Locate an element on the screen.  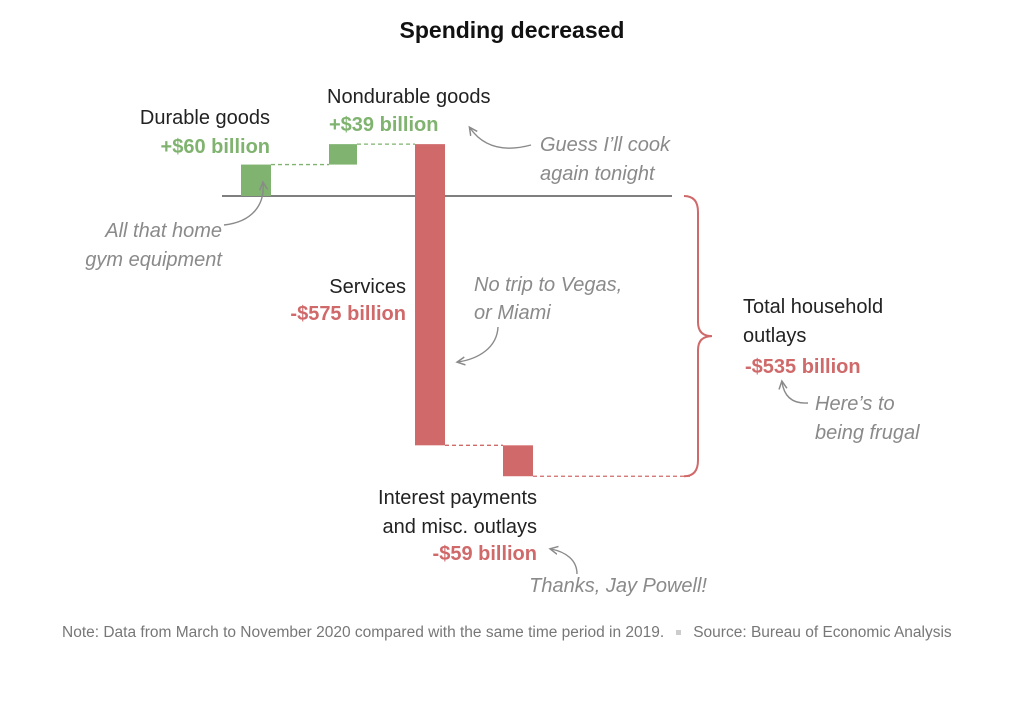
annotation-nondurable-line2: again tonight is located at coordinates (598, 174).